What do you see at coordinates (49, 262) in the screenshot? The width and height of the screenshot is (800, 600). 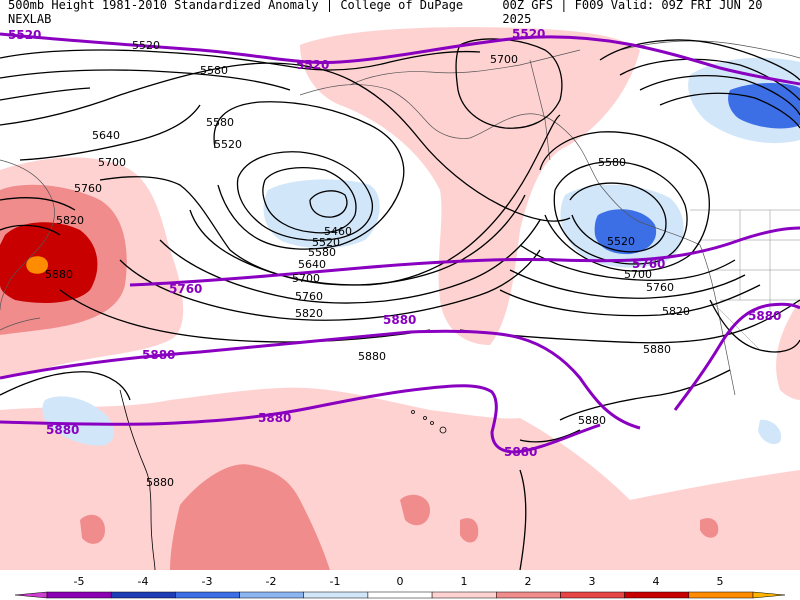 I see `positive-anomaly-strong` at bounding box center [49, 262].